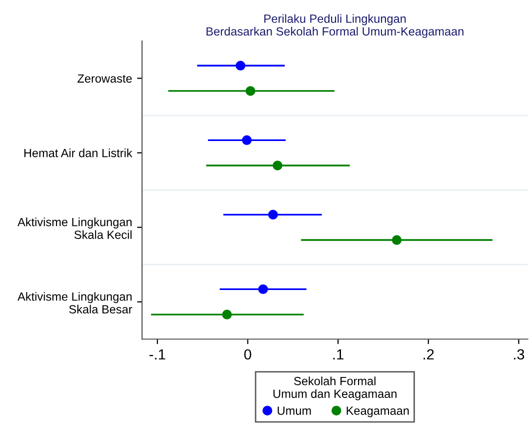 The width and height of the screenshot is (532, 432). I want to click on y-tick-label: Hemat Air dan Listrik, so click(78, 153).